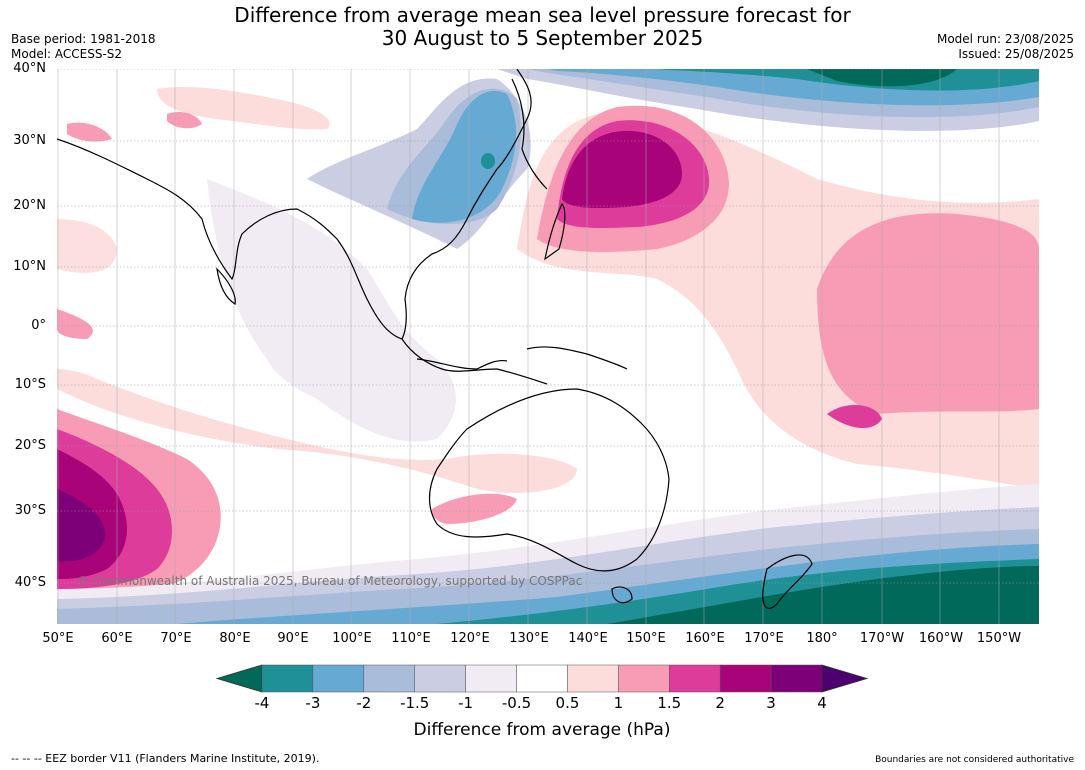 Image resolution: width=1085 pixels, height=770 pixels. What do you see at coordinates (239, 678) in the screenshot?
I see `colorbar-min-arrow` at bounding box center [239, 678].